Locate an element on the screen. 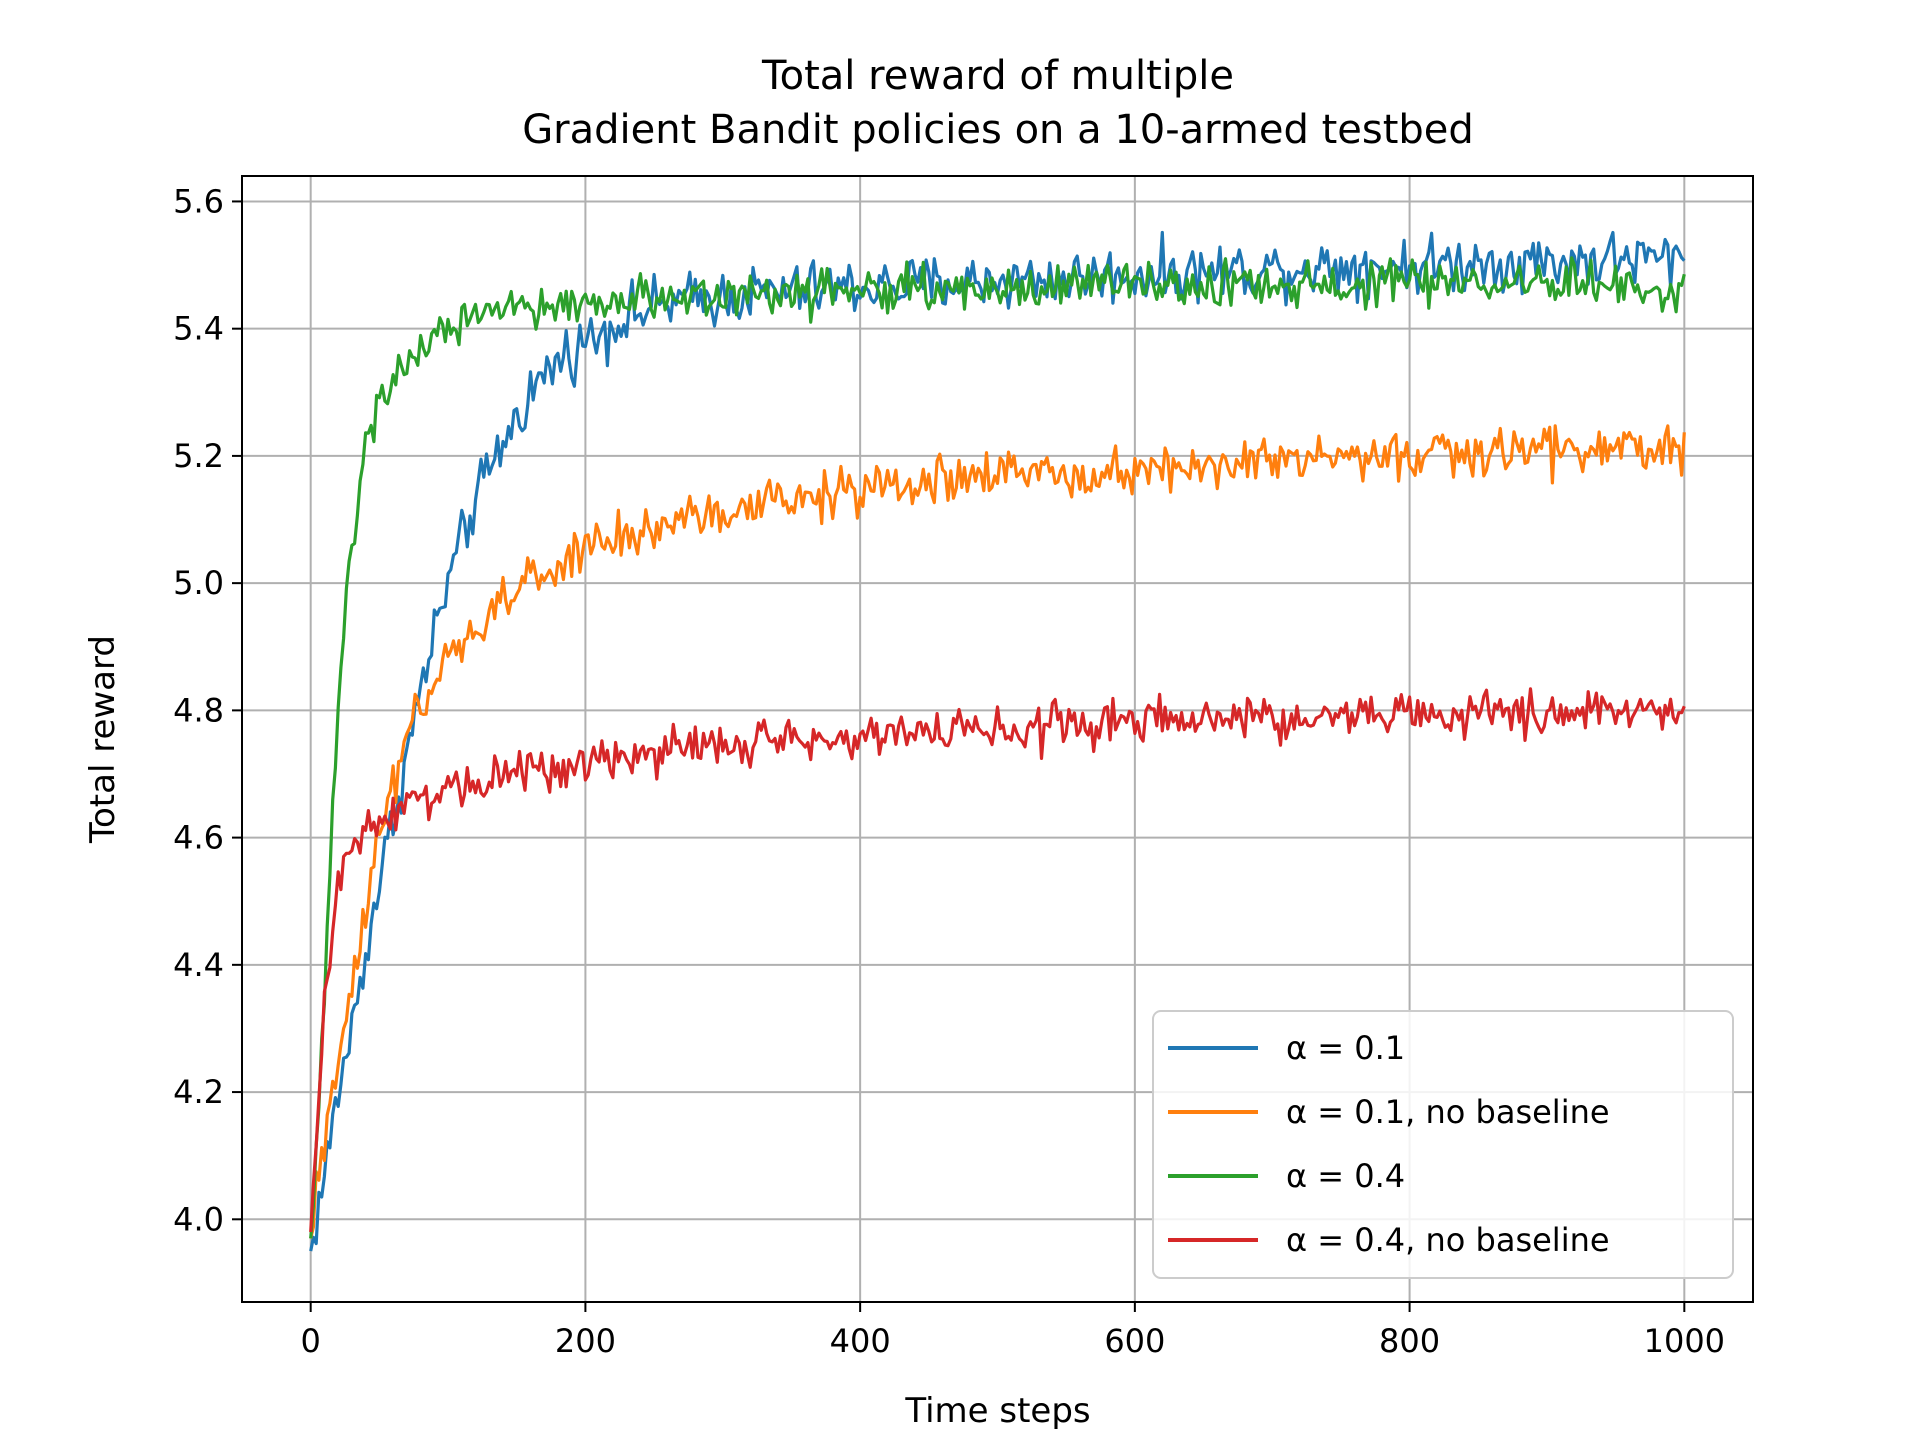 The width and height of the screenshot is (1920, 1440). x-tick-label: 800 is located at coordinates (1409, 1341).